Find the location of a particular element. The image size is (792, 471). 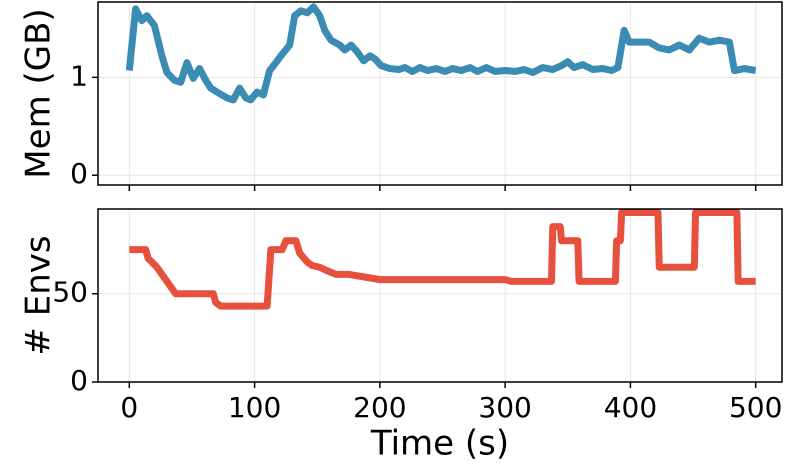

y-axis-label: Mem (GB) is located at coordinates (39, 93).